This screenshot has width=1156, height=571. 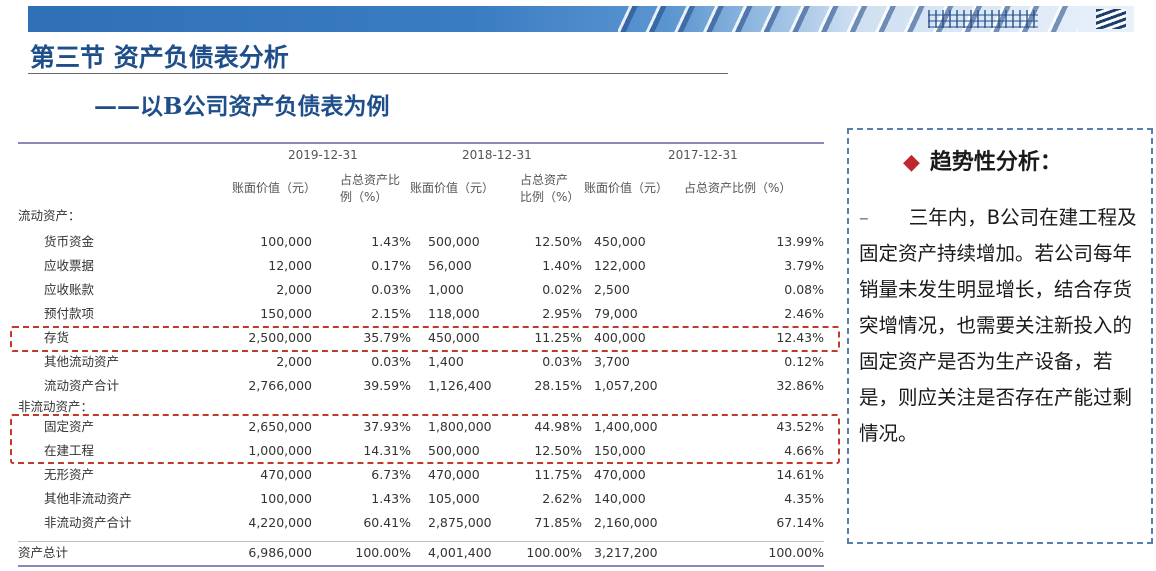 I want to click on cell-v3: 1,400,000, so click(x=626, y=426).